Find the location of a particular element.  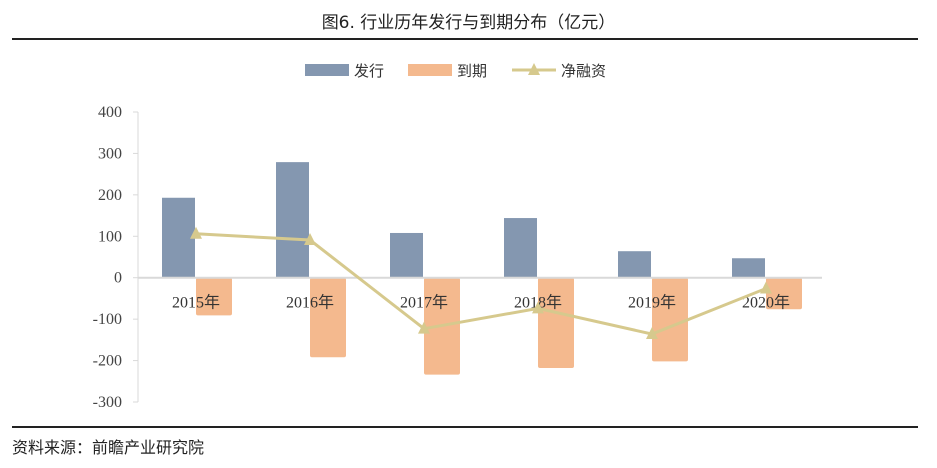

x-tick-label: 2020年 is located at coordinates (766, 303).